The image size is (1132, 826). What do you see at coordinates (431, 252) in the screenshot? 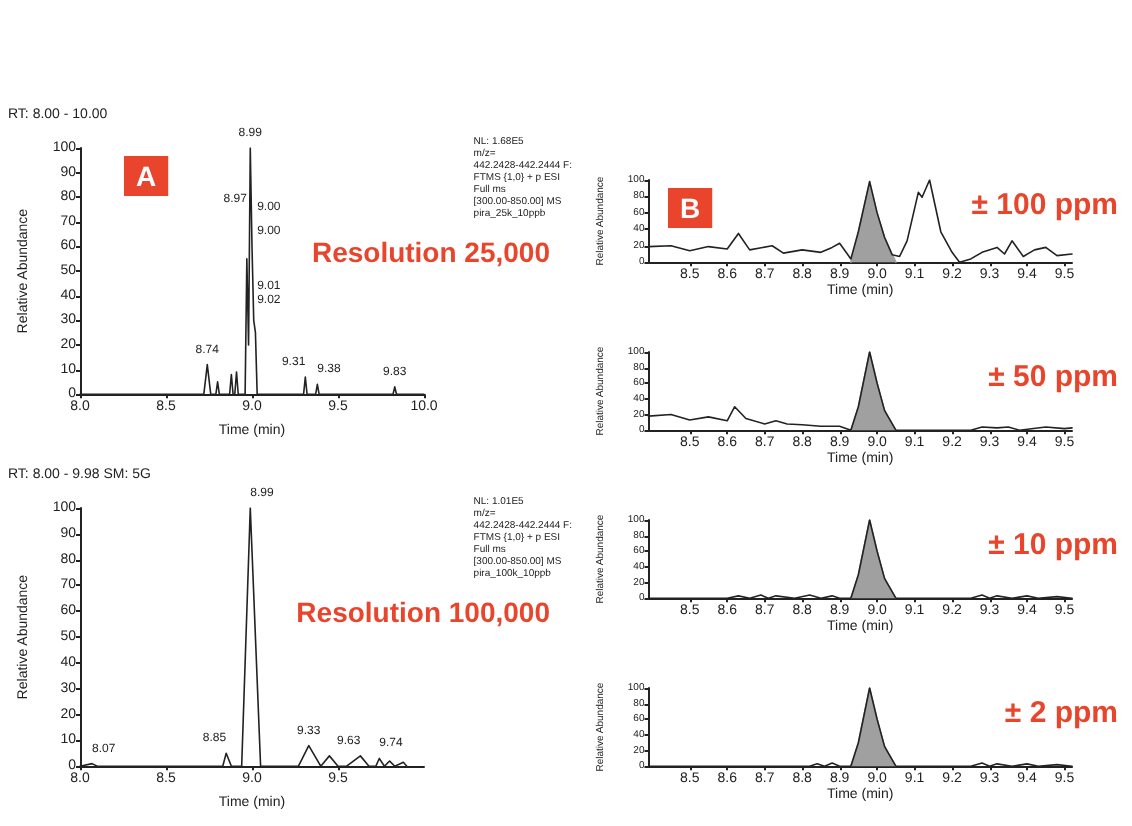
I see `text: Resolution 25,000` at bounding box center [431, 252].